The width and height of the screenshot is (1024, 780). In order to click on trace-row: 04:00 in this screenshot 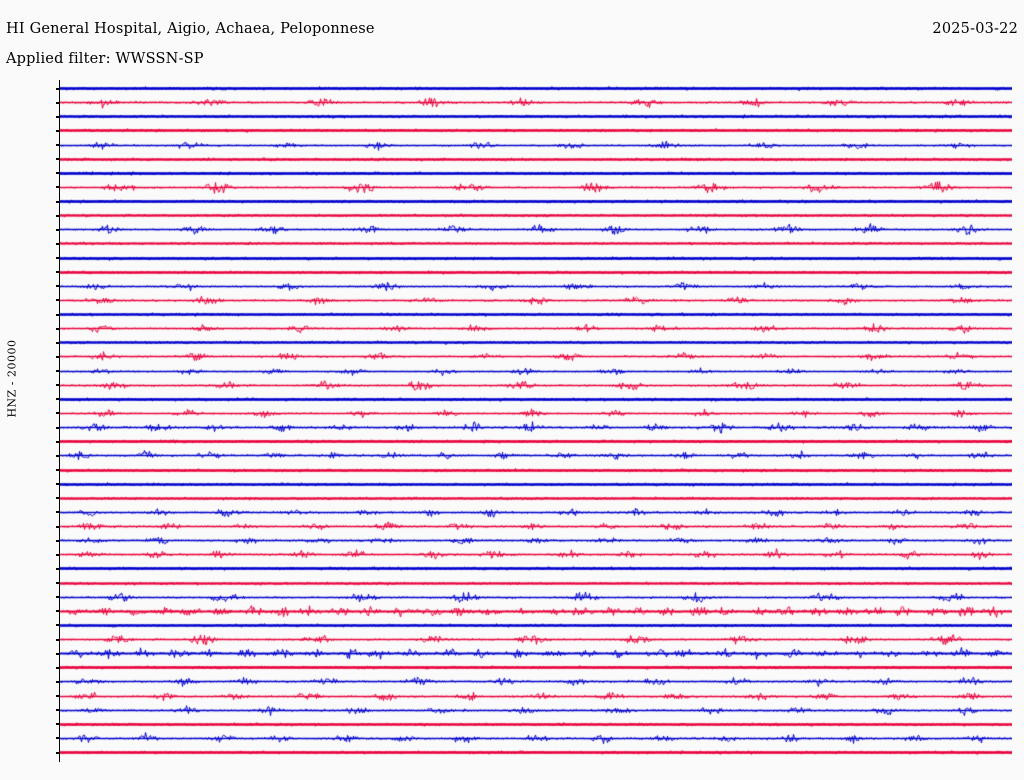, I will do `click(534, 202)`.